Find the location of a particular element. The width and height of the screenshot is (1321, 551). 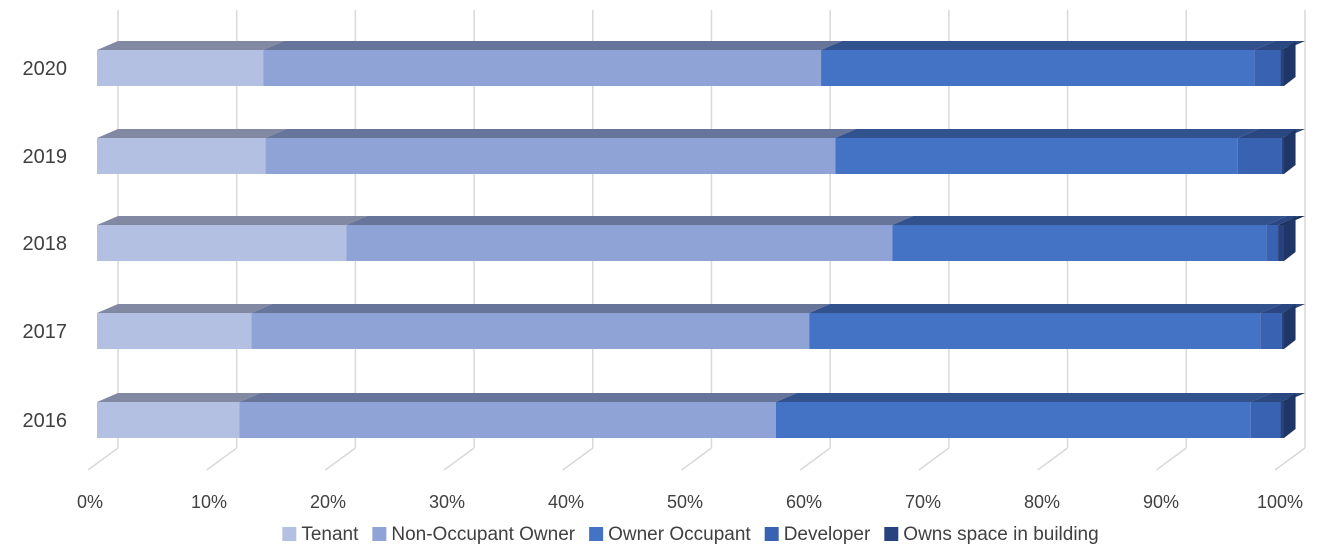

legend-label: Owns space in building is located at coordinates (1000, 534).